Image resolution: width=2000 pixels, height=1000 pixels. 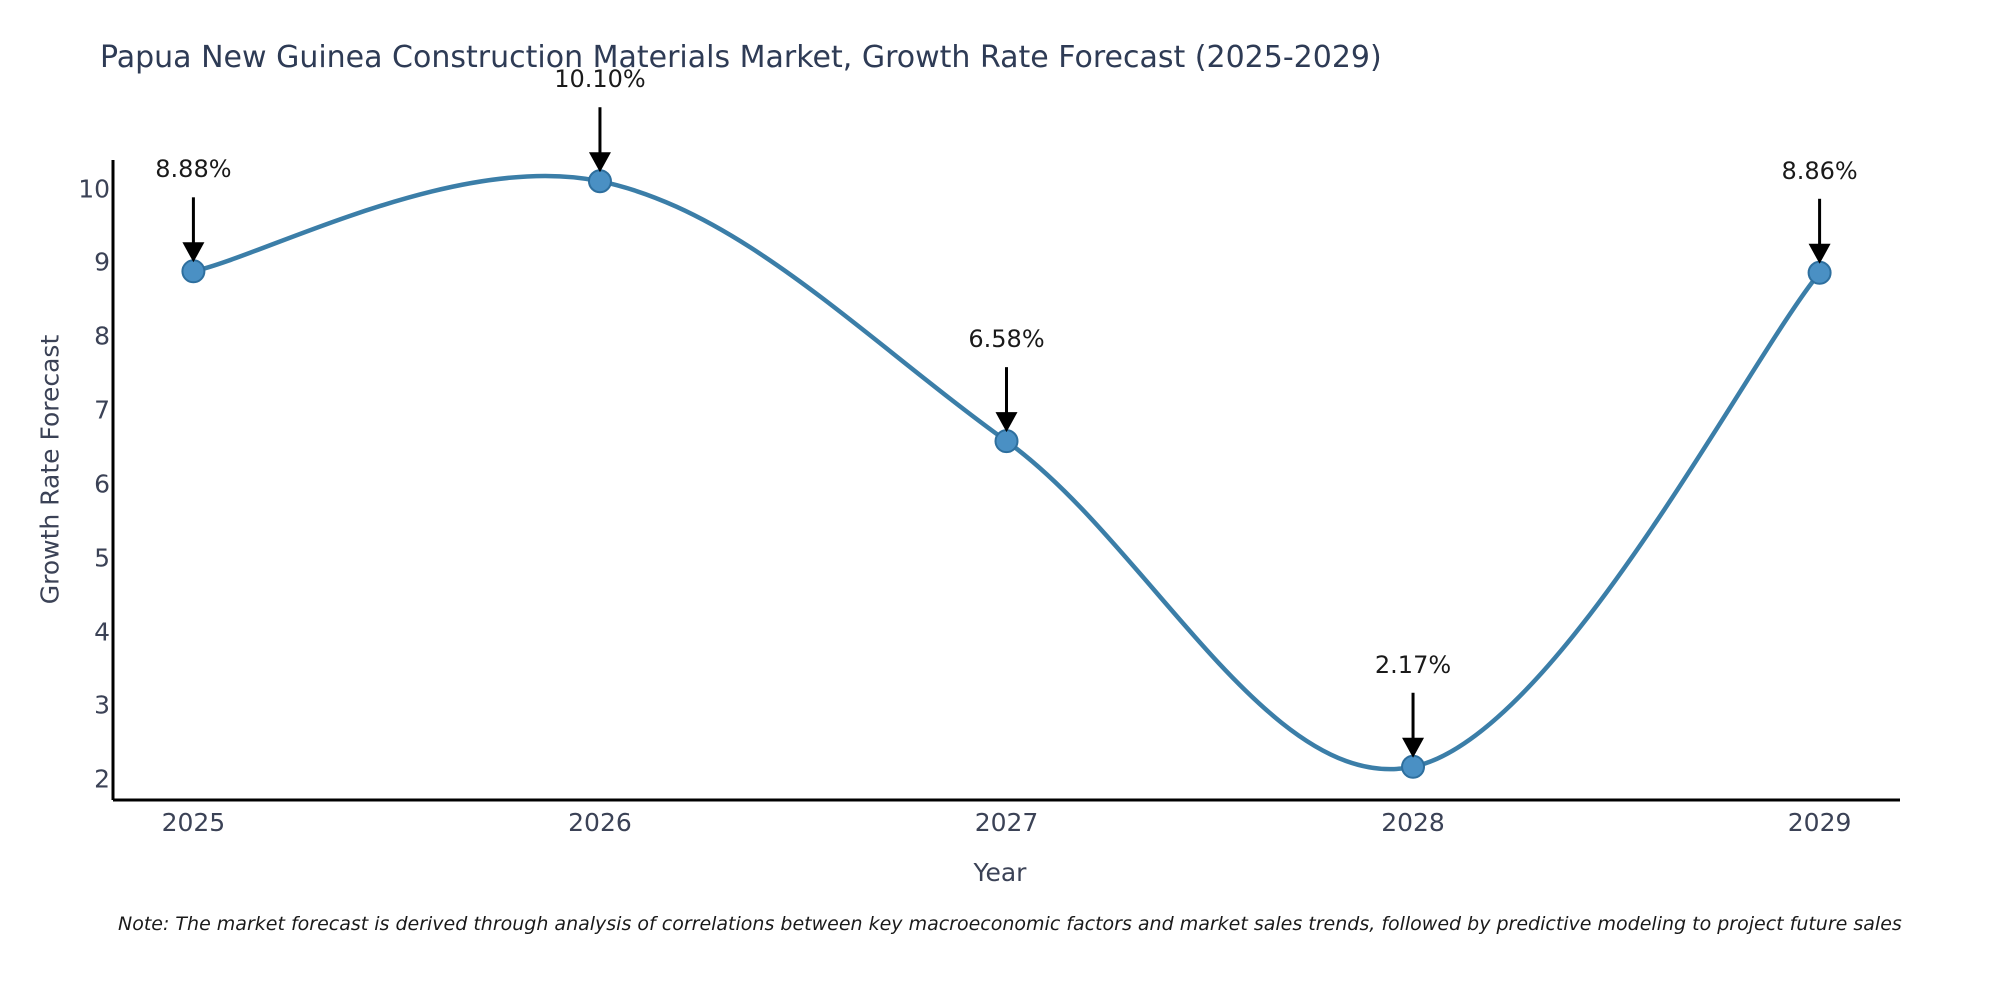 What do you see at coordinates (1819, 822) in the screenshot?
I see `x-tick-label: 2029` at bounding box center [1819, 822].